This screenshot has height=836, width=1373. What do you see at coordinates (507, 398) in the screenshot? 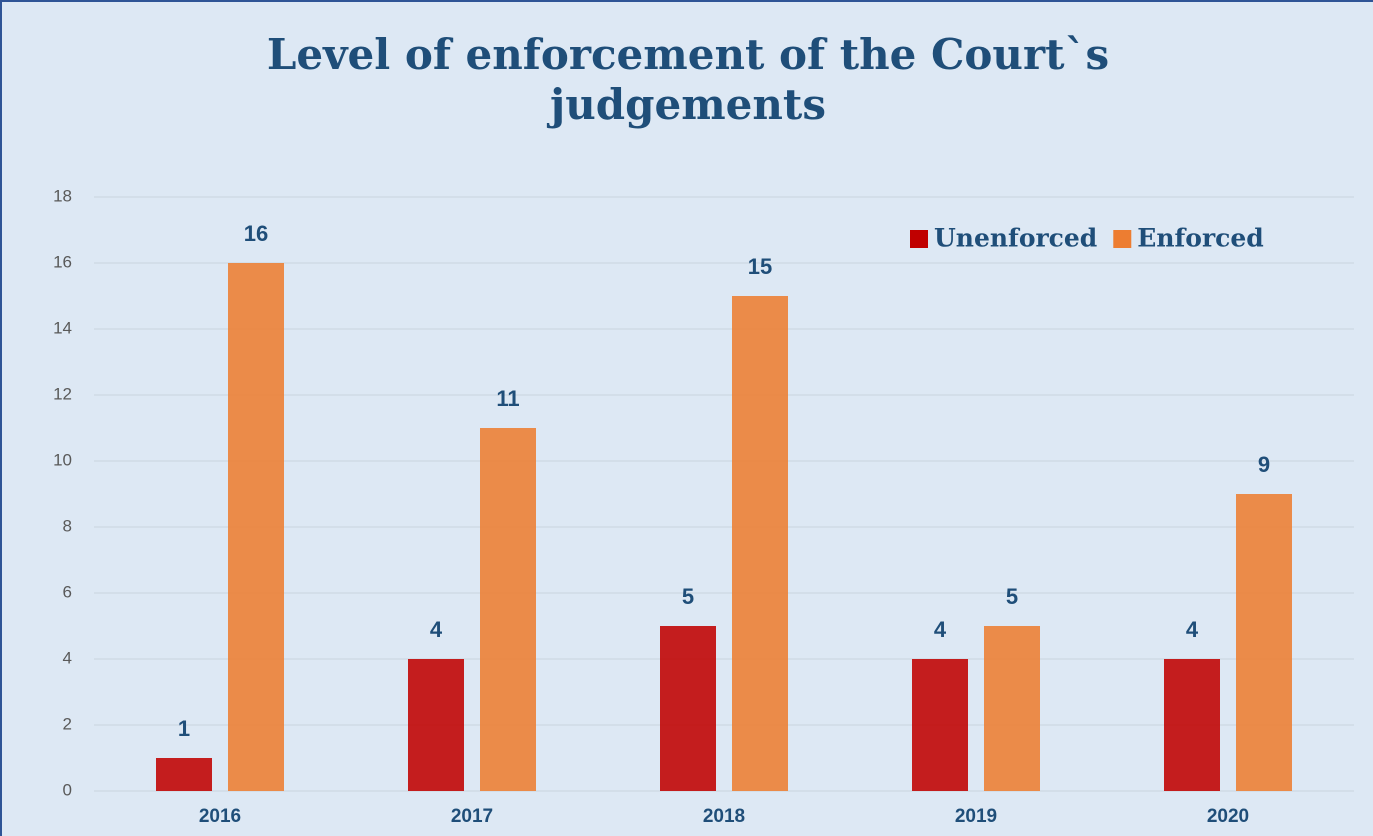
I see `data-label: 11` at bounding box center [507, 398].